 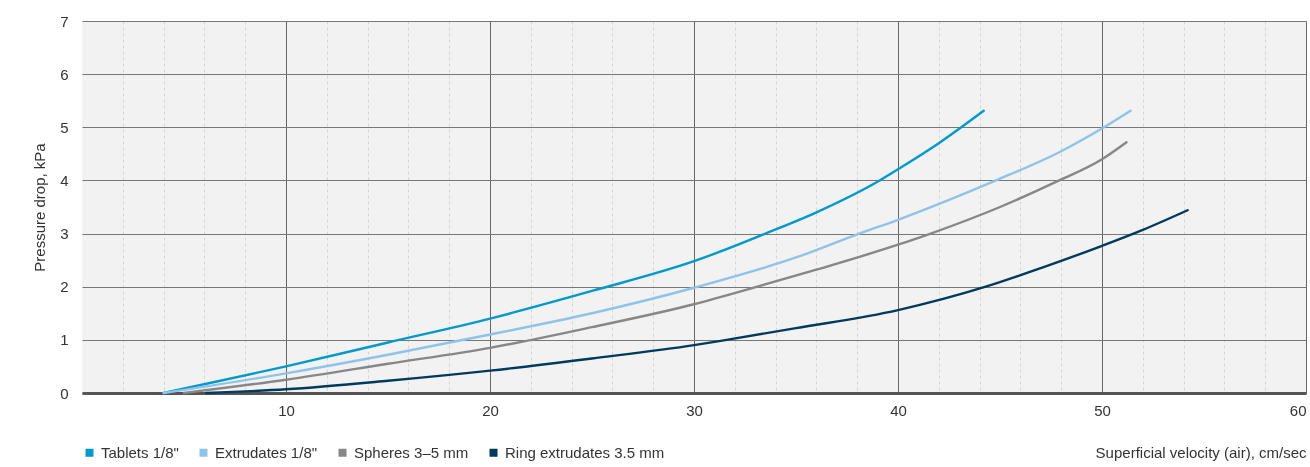 I want to click on x-tick-label: 40, so click(x=898, y=410).